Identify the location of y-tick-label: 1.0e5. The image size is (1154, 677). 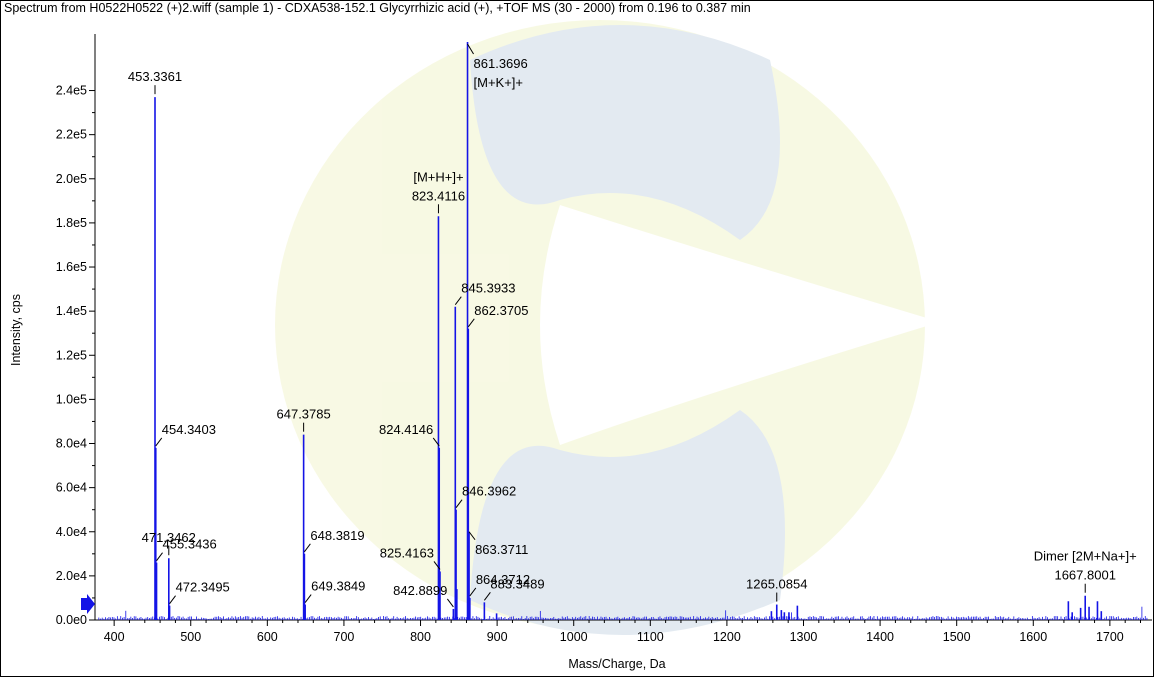
(71, 399).